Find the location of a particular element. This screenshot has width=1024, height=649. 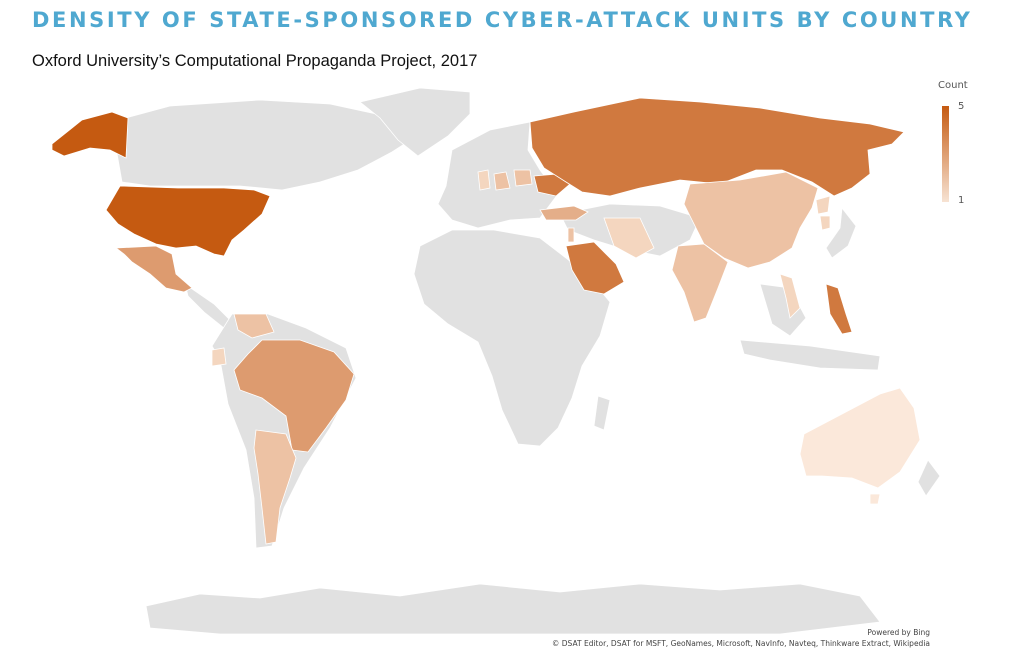

country-israel is located at coordinates (571, 235).